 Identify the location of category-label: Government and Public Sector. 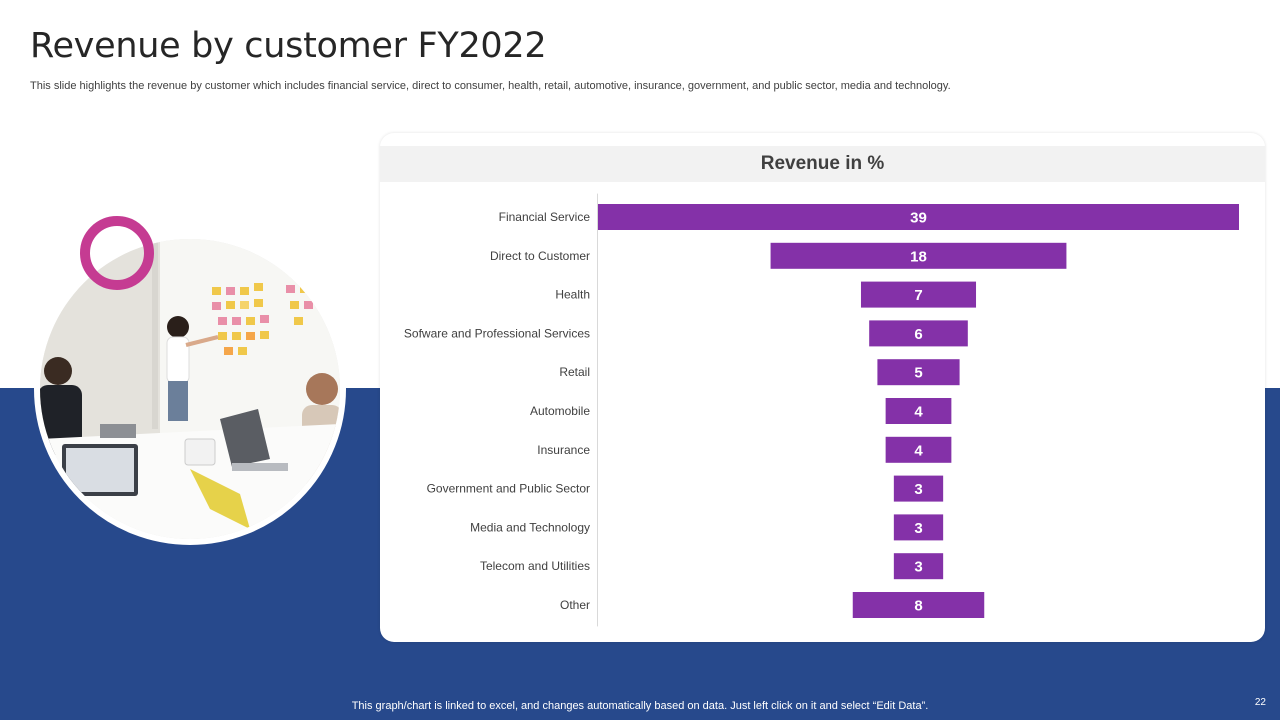
(508, 489).